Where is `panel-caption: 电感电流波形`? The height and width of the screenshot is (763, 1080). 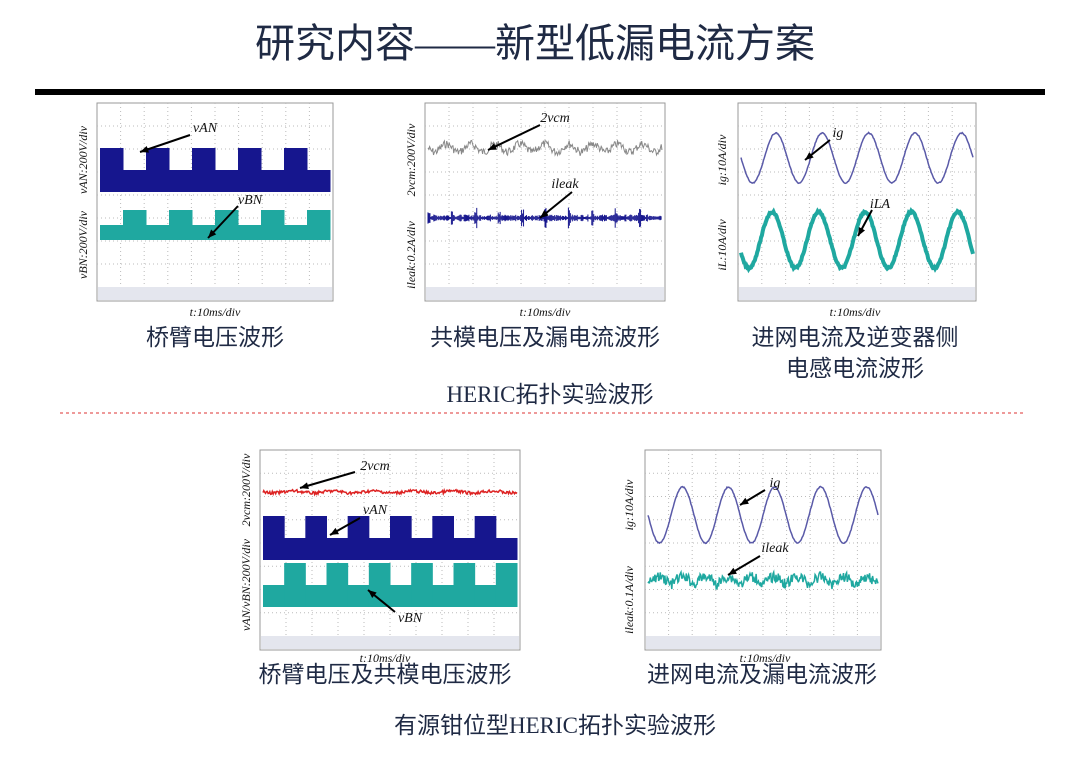 panel-caption: 电感电流波形 is located at coordinates (855, 368).